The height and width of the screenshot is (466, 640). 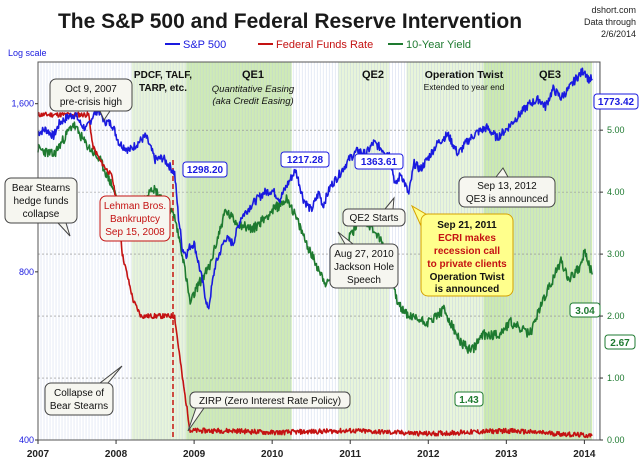 I want to click on annotation-ecri-line6: is announced, so click(x=467, y=289).